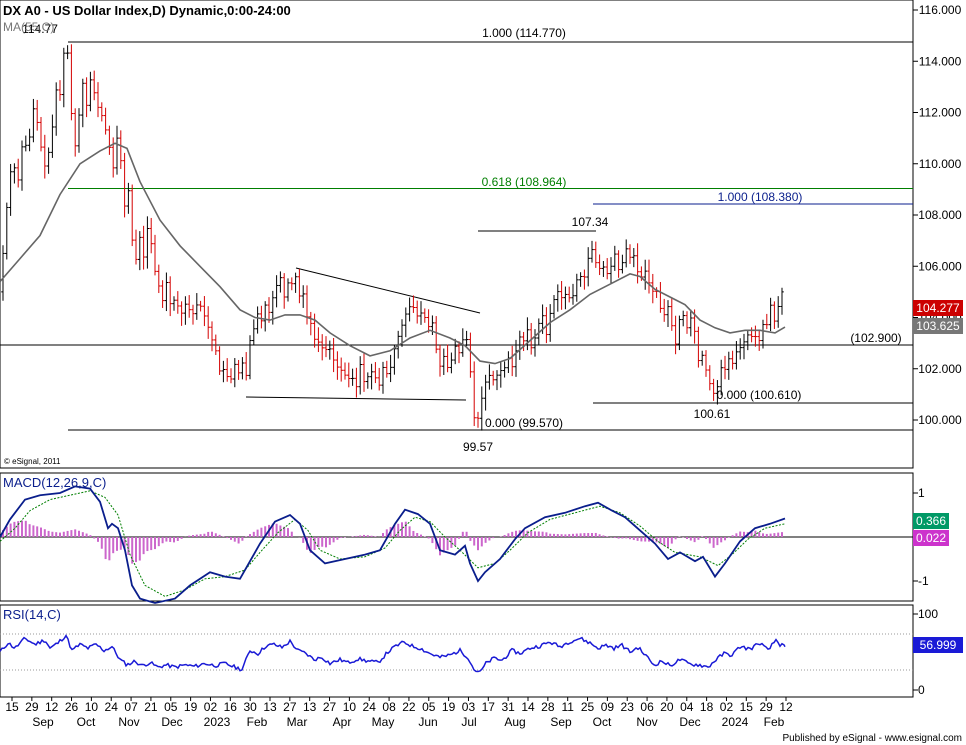 Image resolution: width=966 pixels, height=745 pixels. Describe the element at coordinates (921, 690) in the screenshot. I see `rsi-axis-label: 0` at that location.